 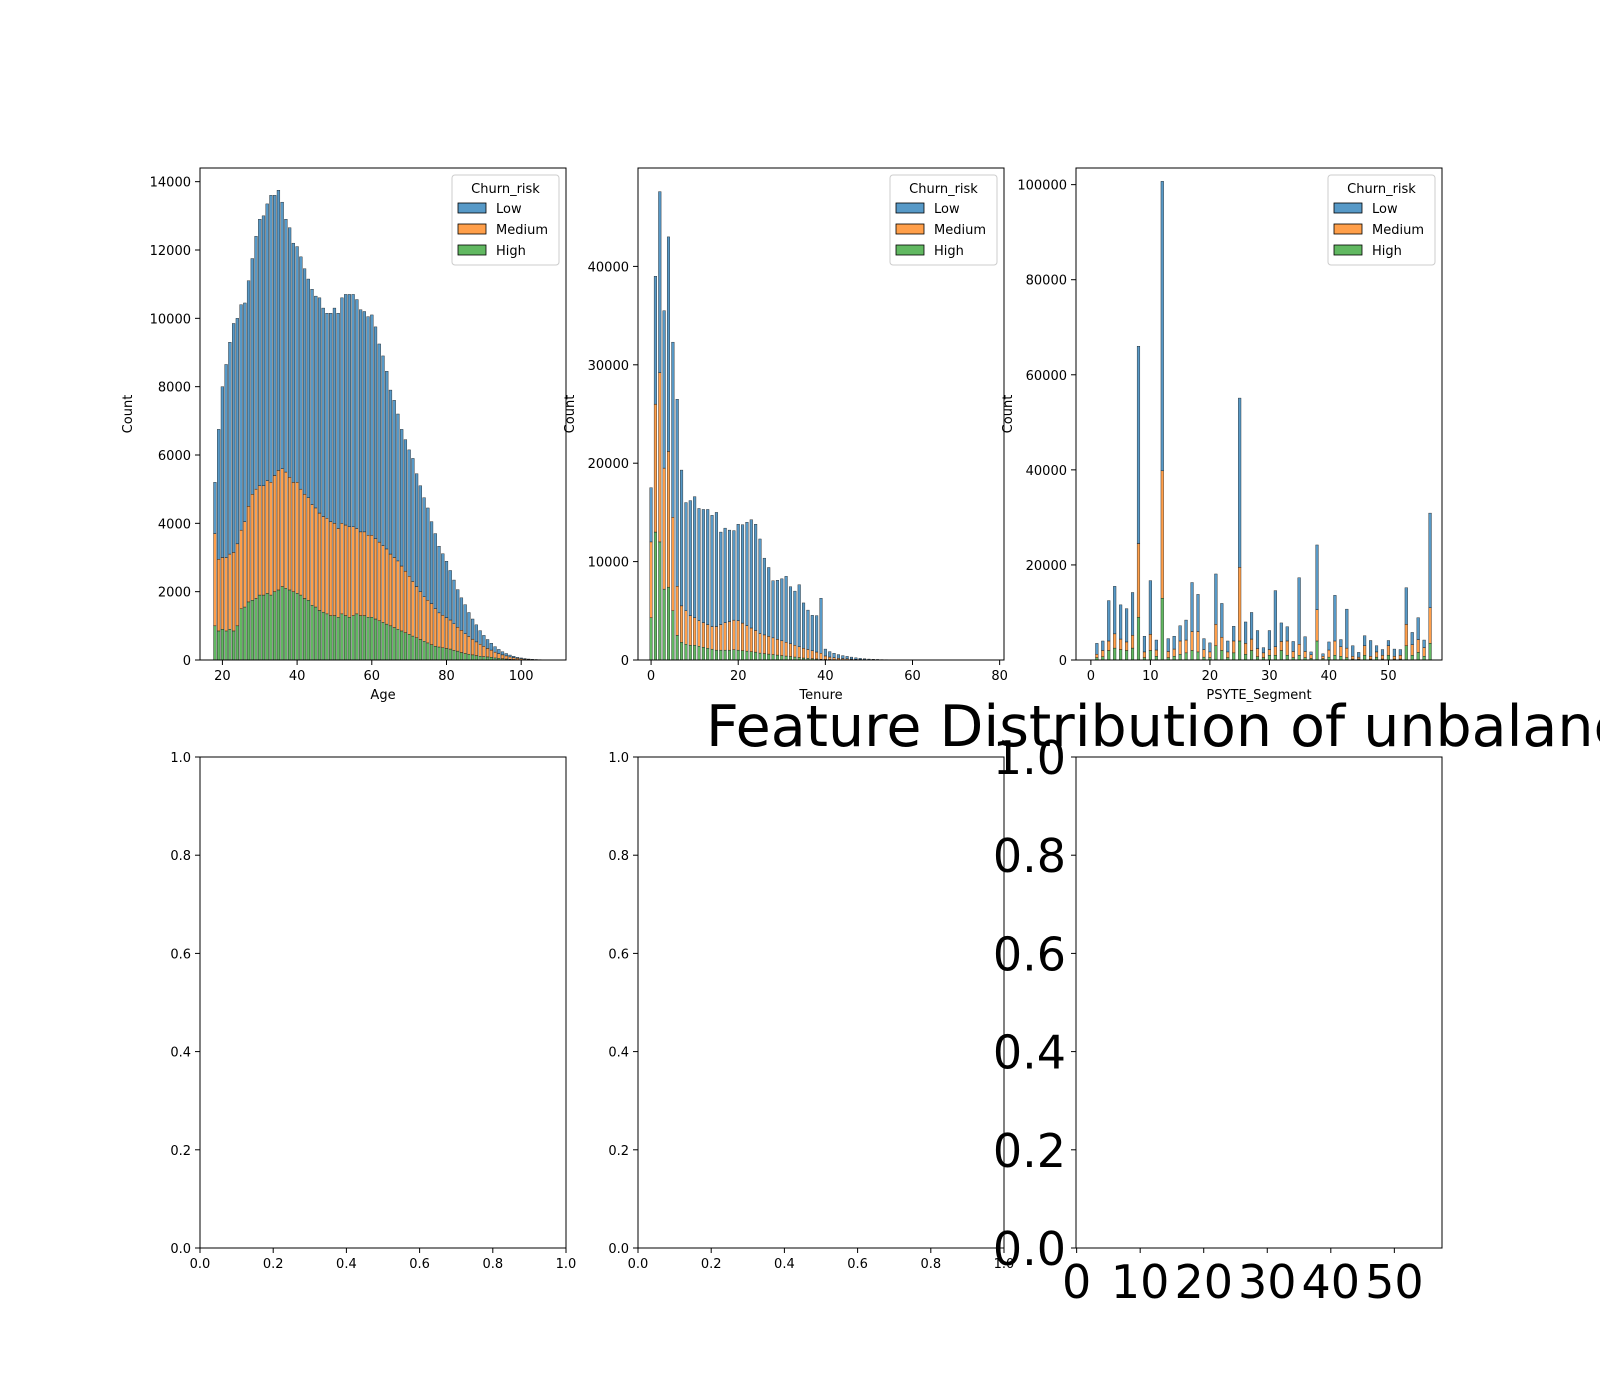 I want to click on x-axis-label: Tenure, so click(x=820, y=695).